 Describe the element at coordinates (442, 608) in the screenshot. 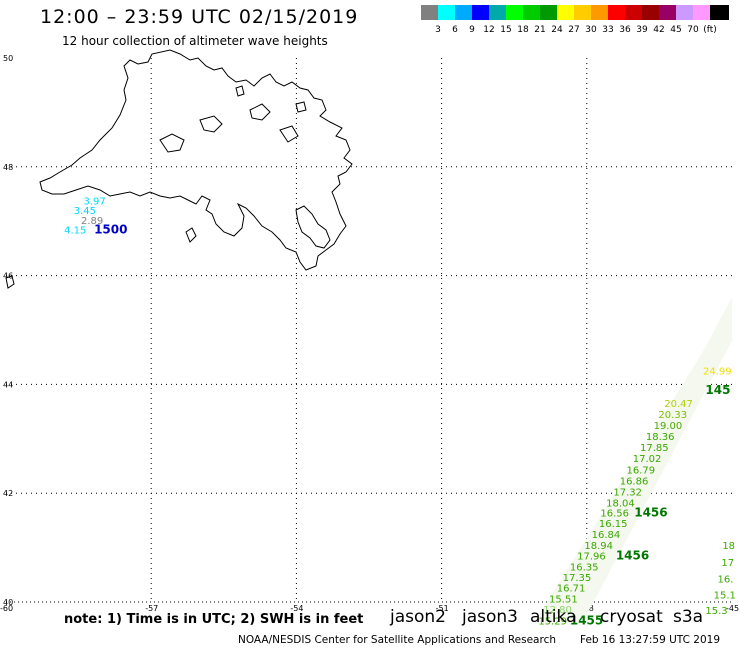

I see `longitude-tick-label: -51` at that location.